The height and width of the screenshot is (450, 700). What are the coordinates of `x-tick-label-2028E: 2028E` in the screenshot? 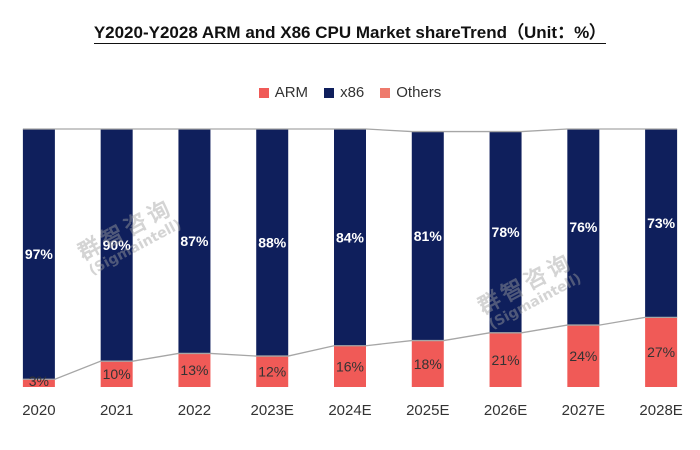 It's located at (660, 410).